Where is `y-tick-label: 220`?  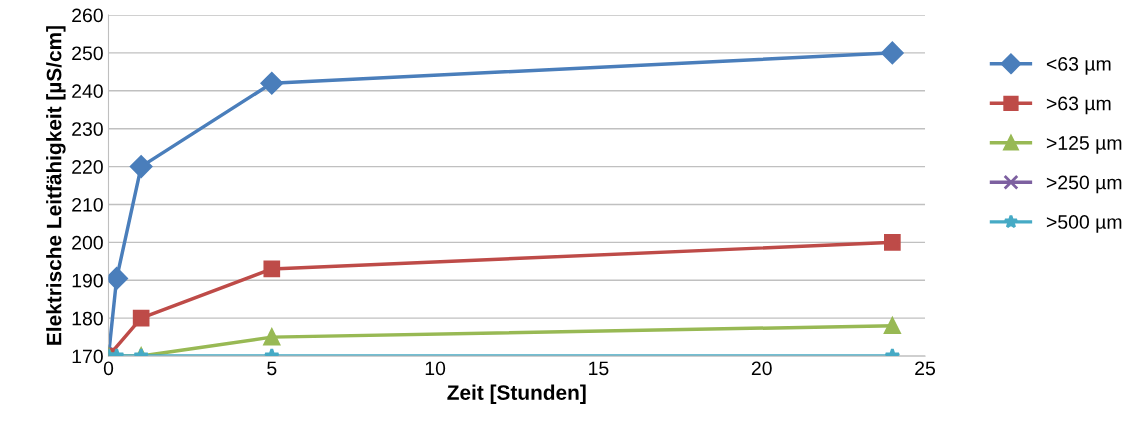
y-tick-label: 220 is located at coordinates (87, 167).